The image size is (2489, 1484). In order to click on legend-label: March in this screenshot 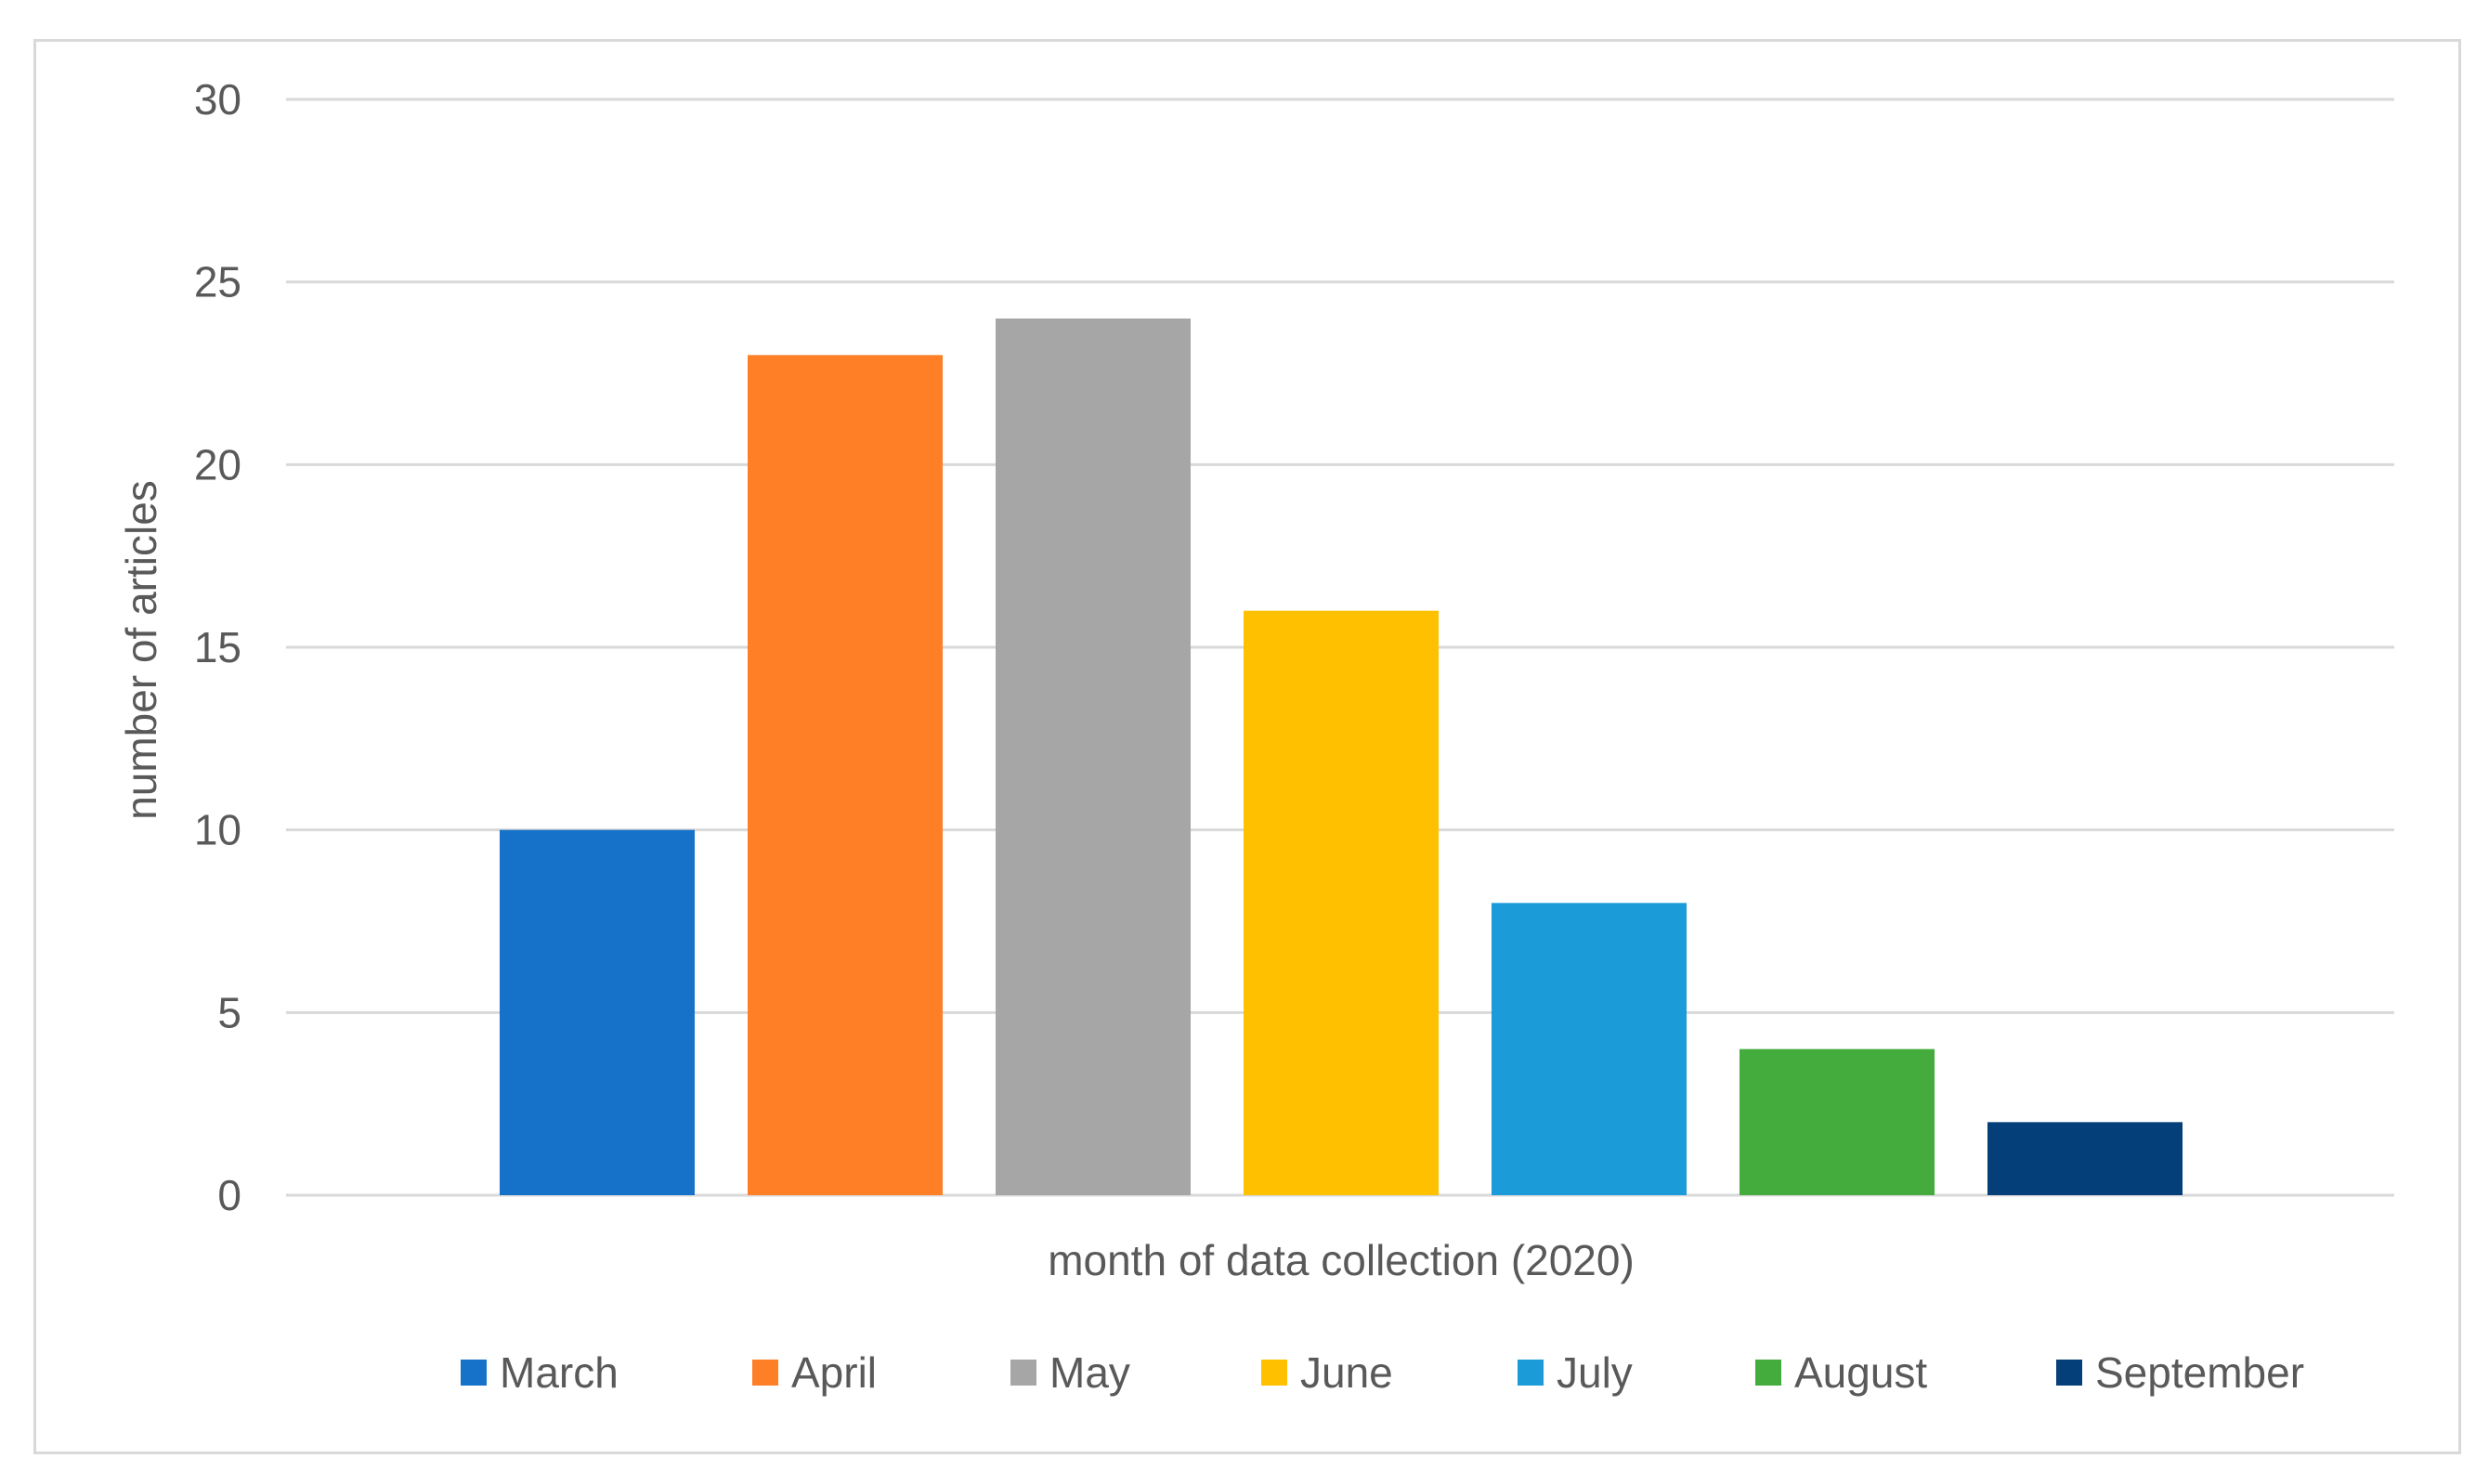, I will do `click(559, 1372)`.